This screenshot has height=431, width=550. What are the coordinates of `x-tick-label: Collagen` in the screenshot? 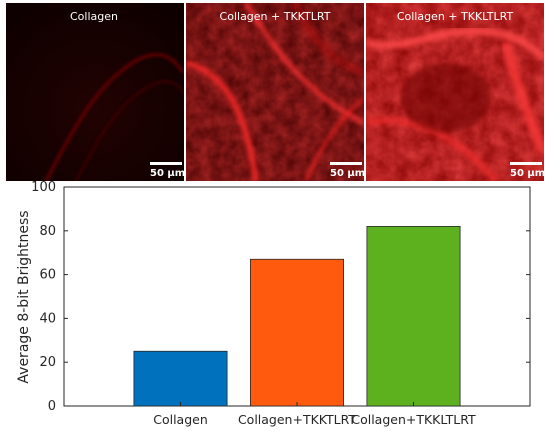 It's located at (180, 419).